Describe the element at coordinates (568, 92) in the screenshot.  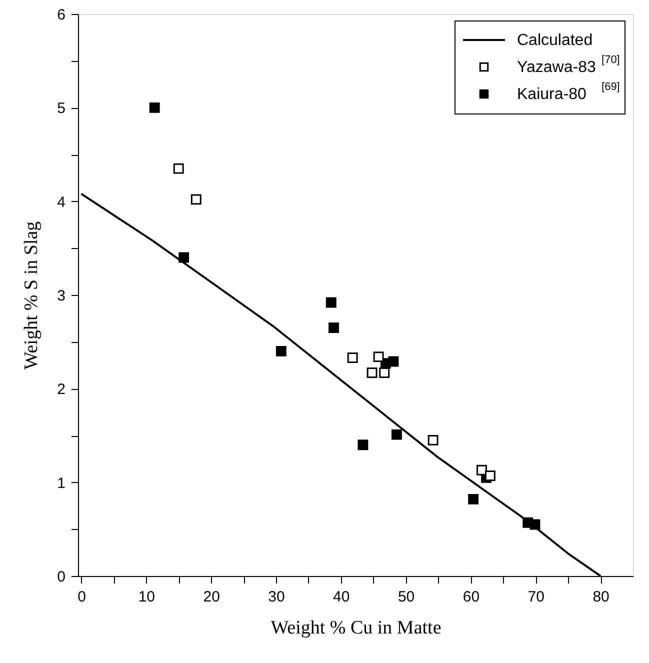
I see `legend-label: Kaiura-80[69]` at that location.